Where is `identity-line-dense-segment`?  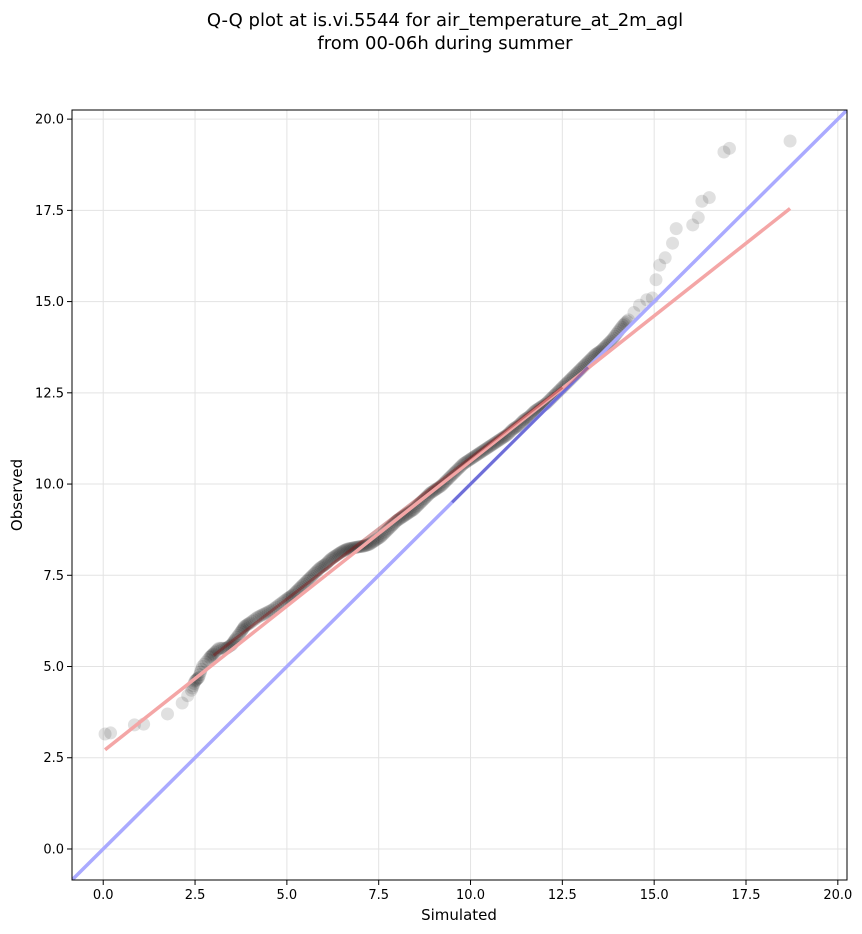 identity-line-dense-segment is located at coordinates (520, 435).